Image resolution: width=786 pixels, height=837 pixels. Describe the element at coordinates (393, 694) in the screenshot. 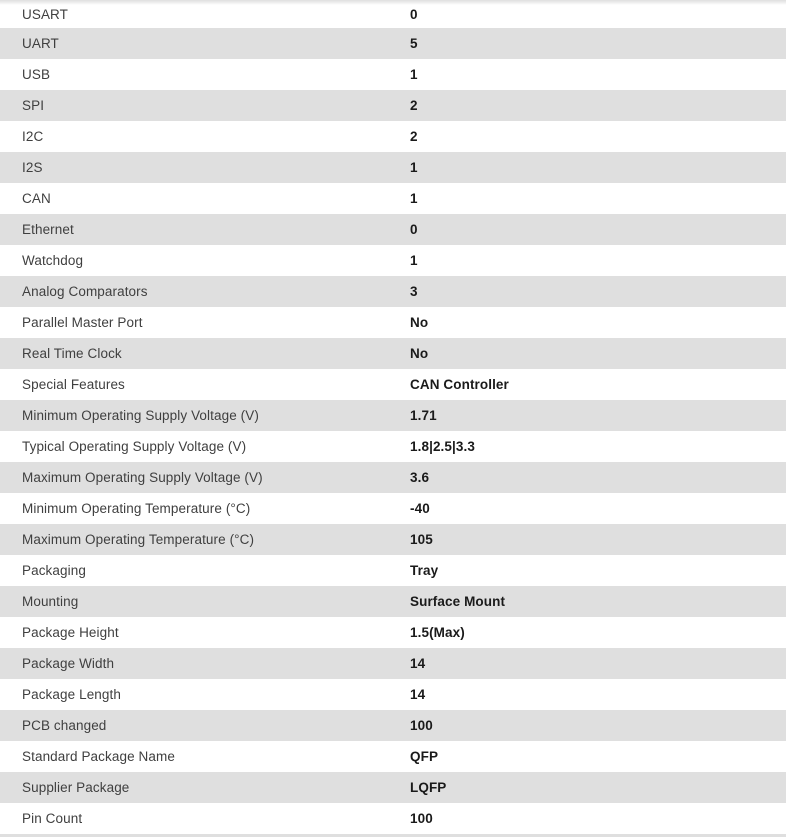

I see `table-row: Package Length 14` at that location.